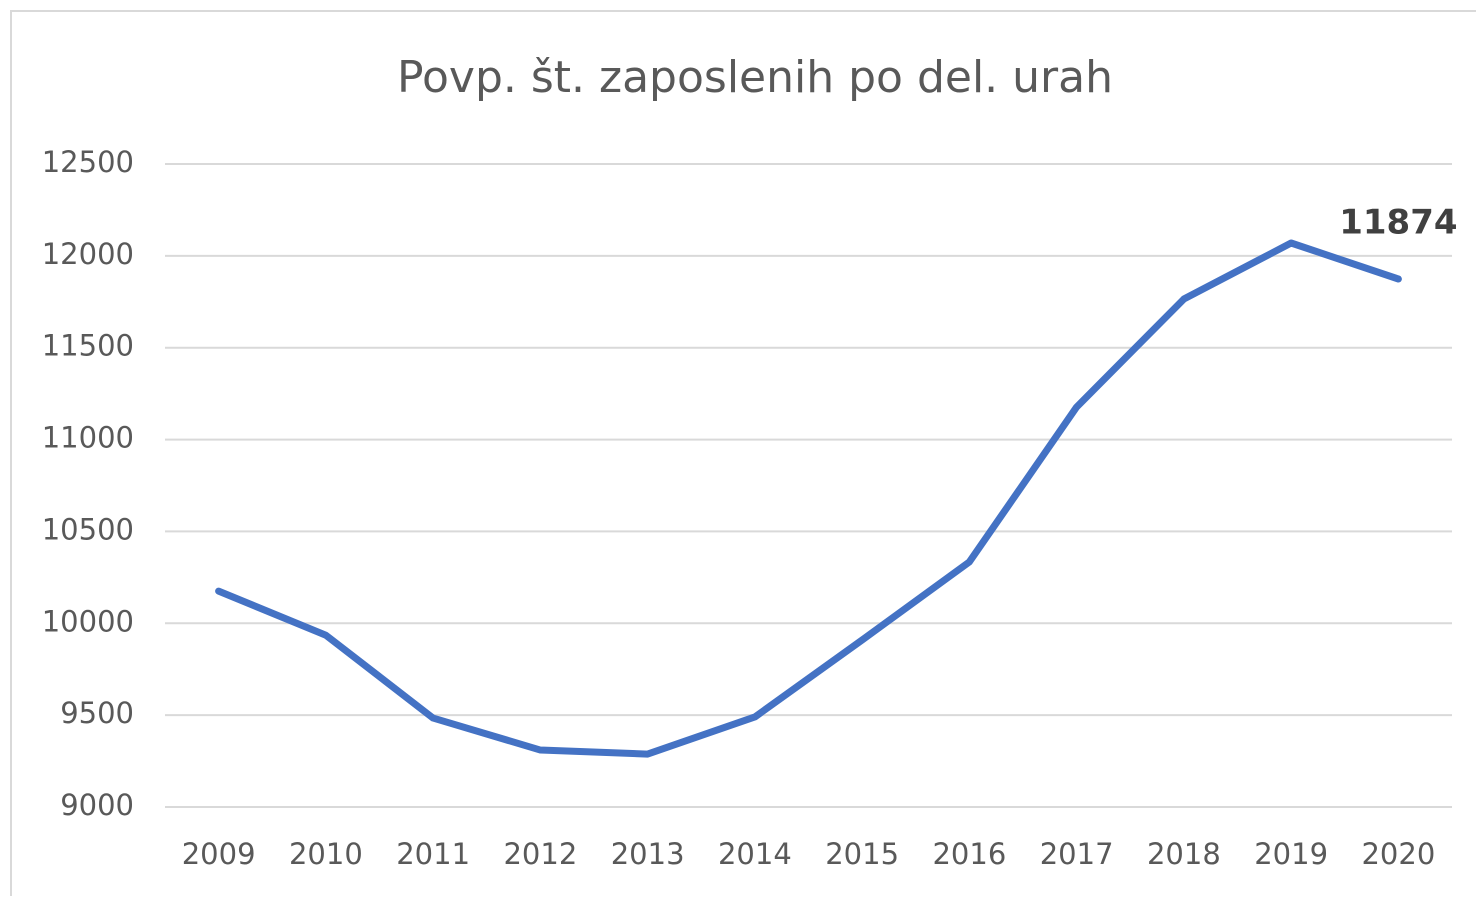  Describe the element at coordinates (88, 162) in the screenshot. I see `y-tick-label: 12500` at that location.